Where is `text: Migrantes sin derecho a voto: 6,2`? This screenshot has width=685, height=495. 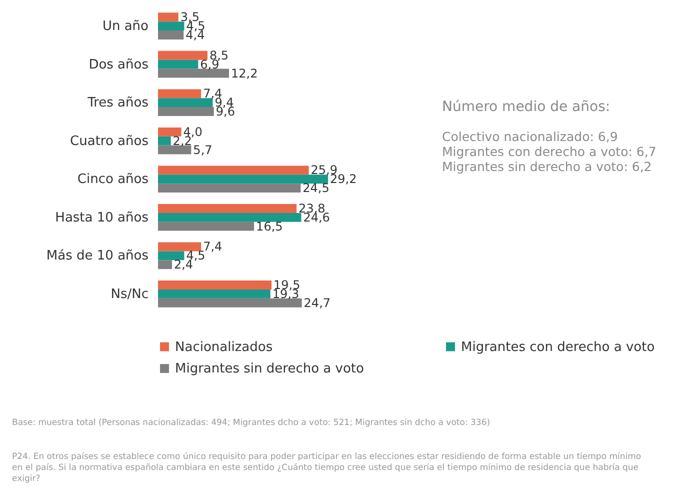
text: Migrantes sin derecho a voto: 6,2 is located at coordinates (547, 166).